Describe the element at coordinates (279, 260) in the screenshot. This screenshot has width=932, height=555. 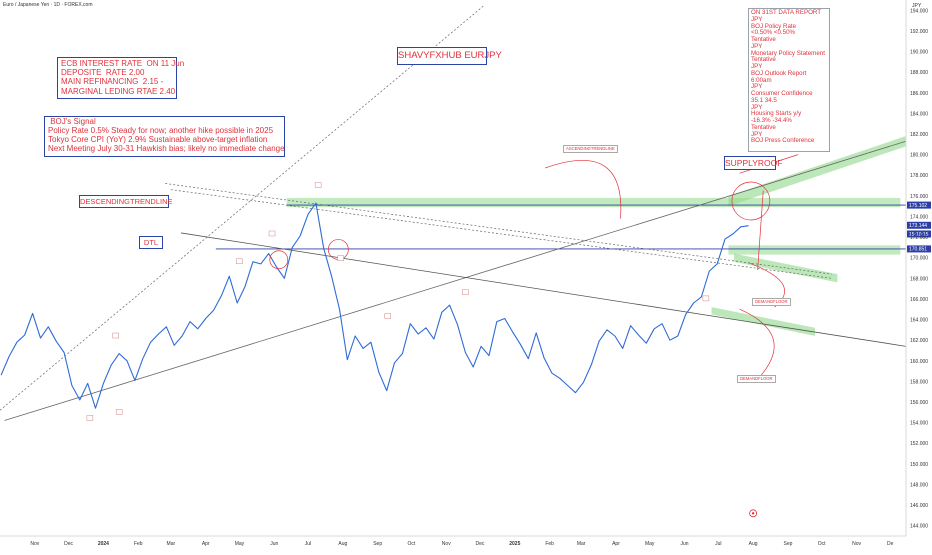
I see `circle-may` at that location.